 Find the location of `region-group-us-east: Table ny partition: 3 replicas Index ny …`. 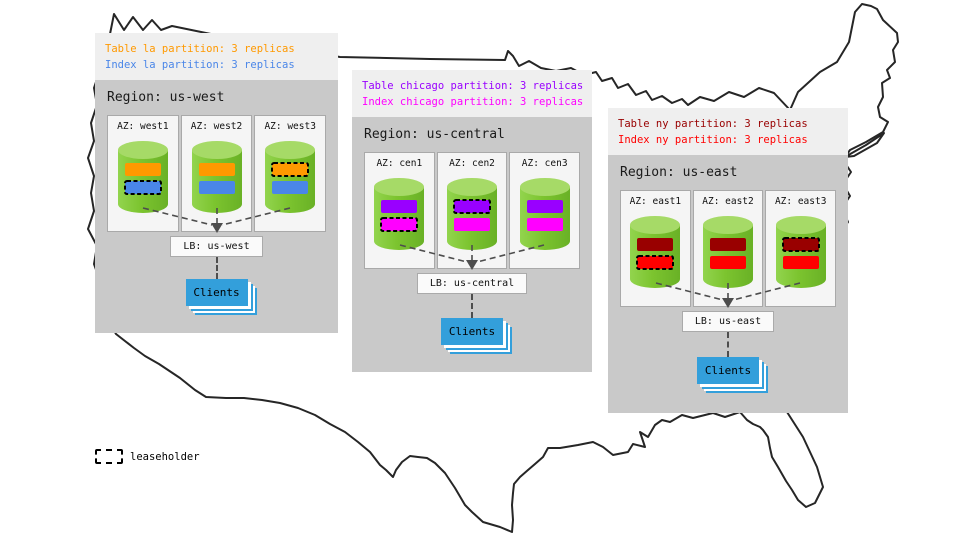

region-group-us-east: Table ny partition: 3 replicas Index ny … is located at coordinates (728, 260).